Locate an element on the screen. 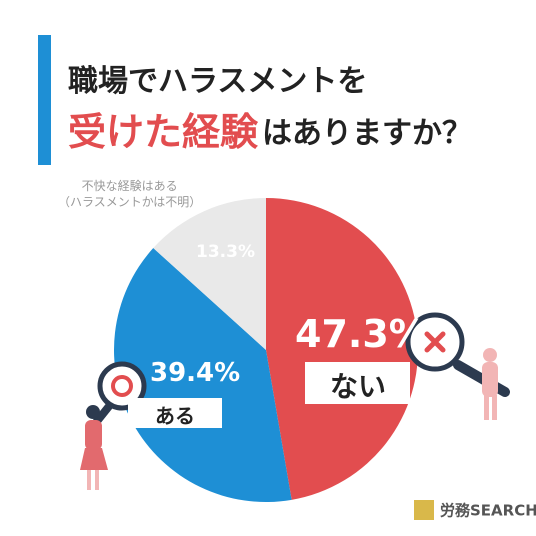  title-bar is located at coordinates (44, 100).